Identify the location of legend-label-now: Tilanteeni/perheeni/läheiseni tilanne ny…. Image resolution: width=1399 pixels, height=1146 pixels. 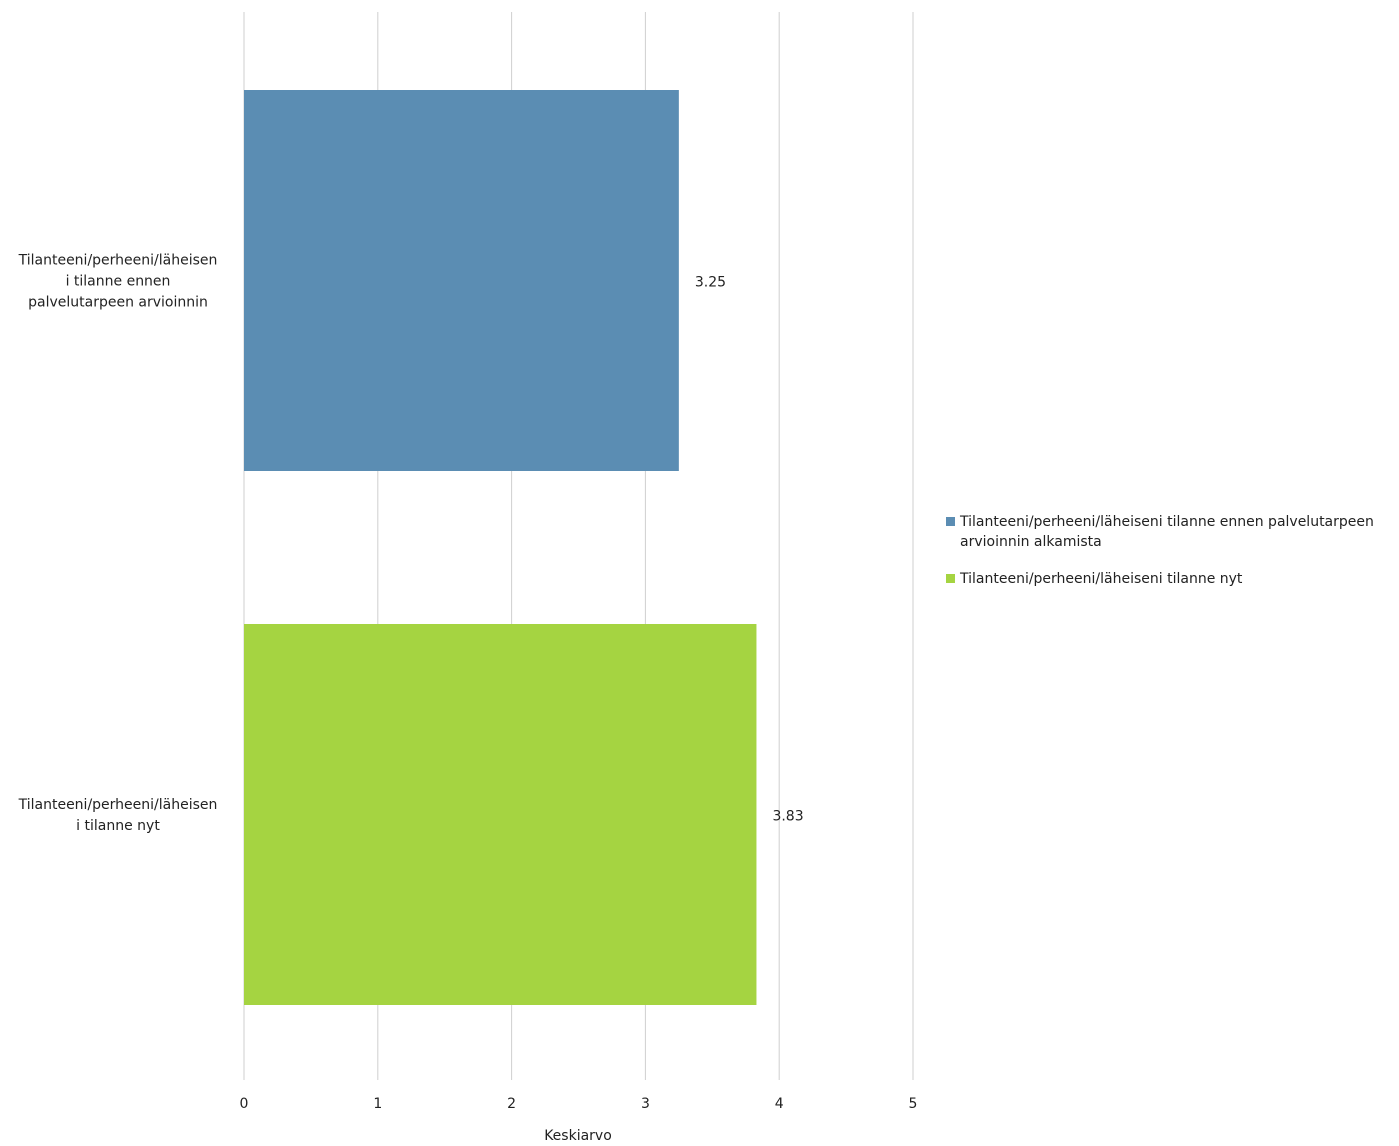
(1101, 579).